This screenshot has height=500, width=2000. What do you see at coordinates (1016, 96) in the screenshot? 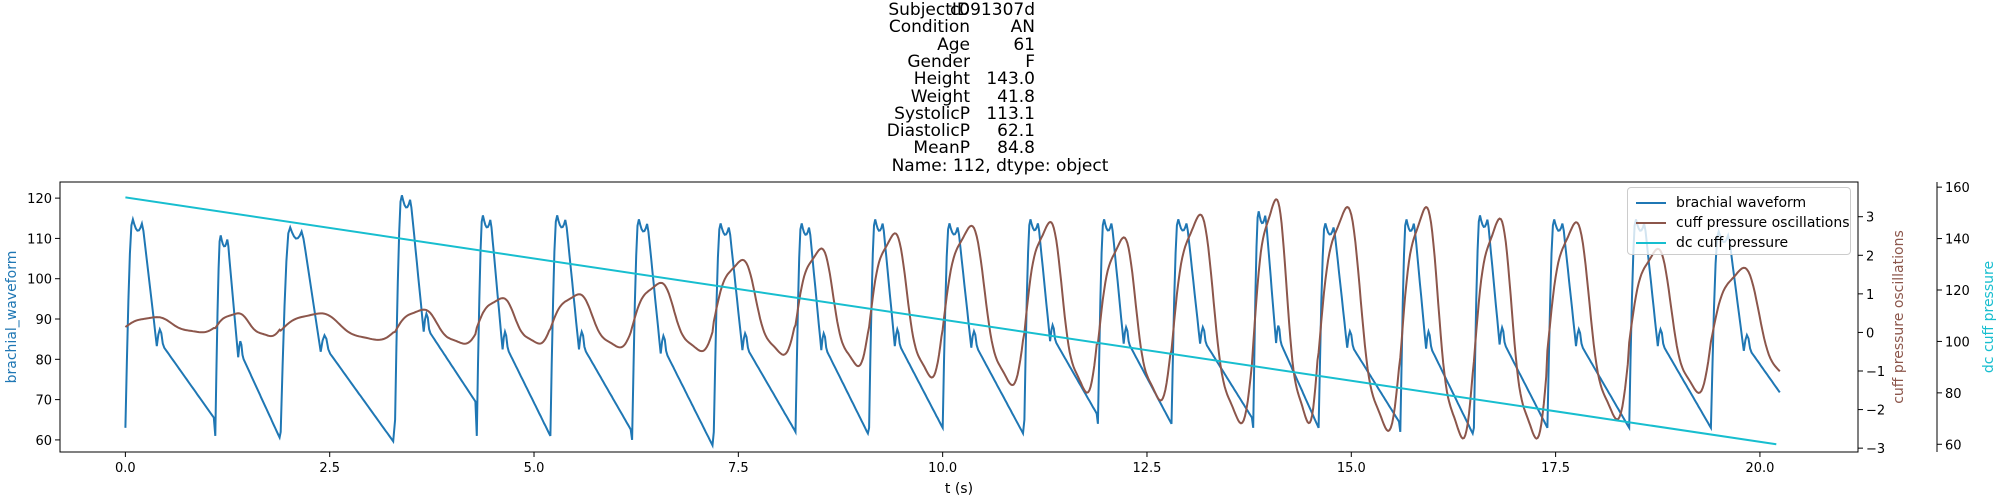
I see `title-value: 41.8` at bounding box center [1016, 96].